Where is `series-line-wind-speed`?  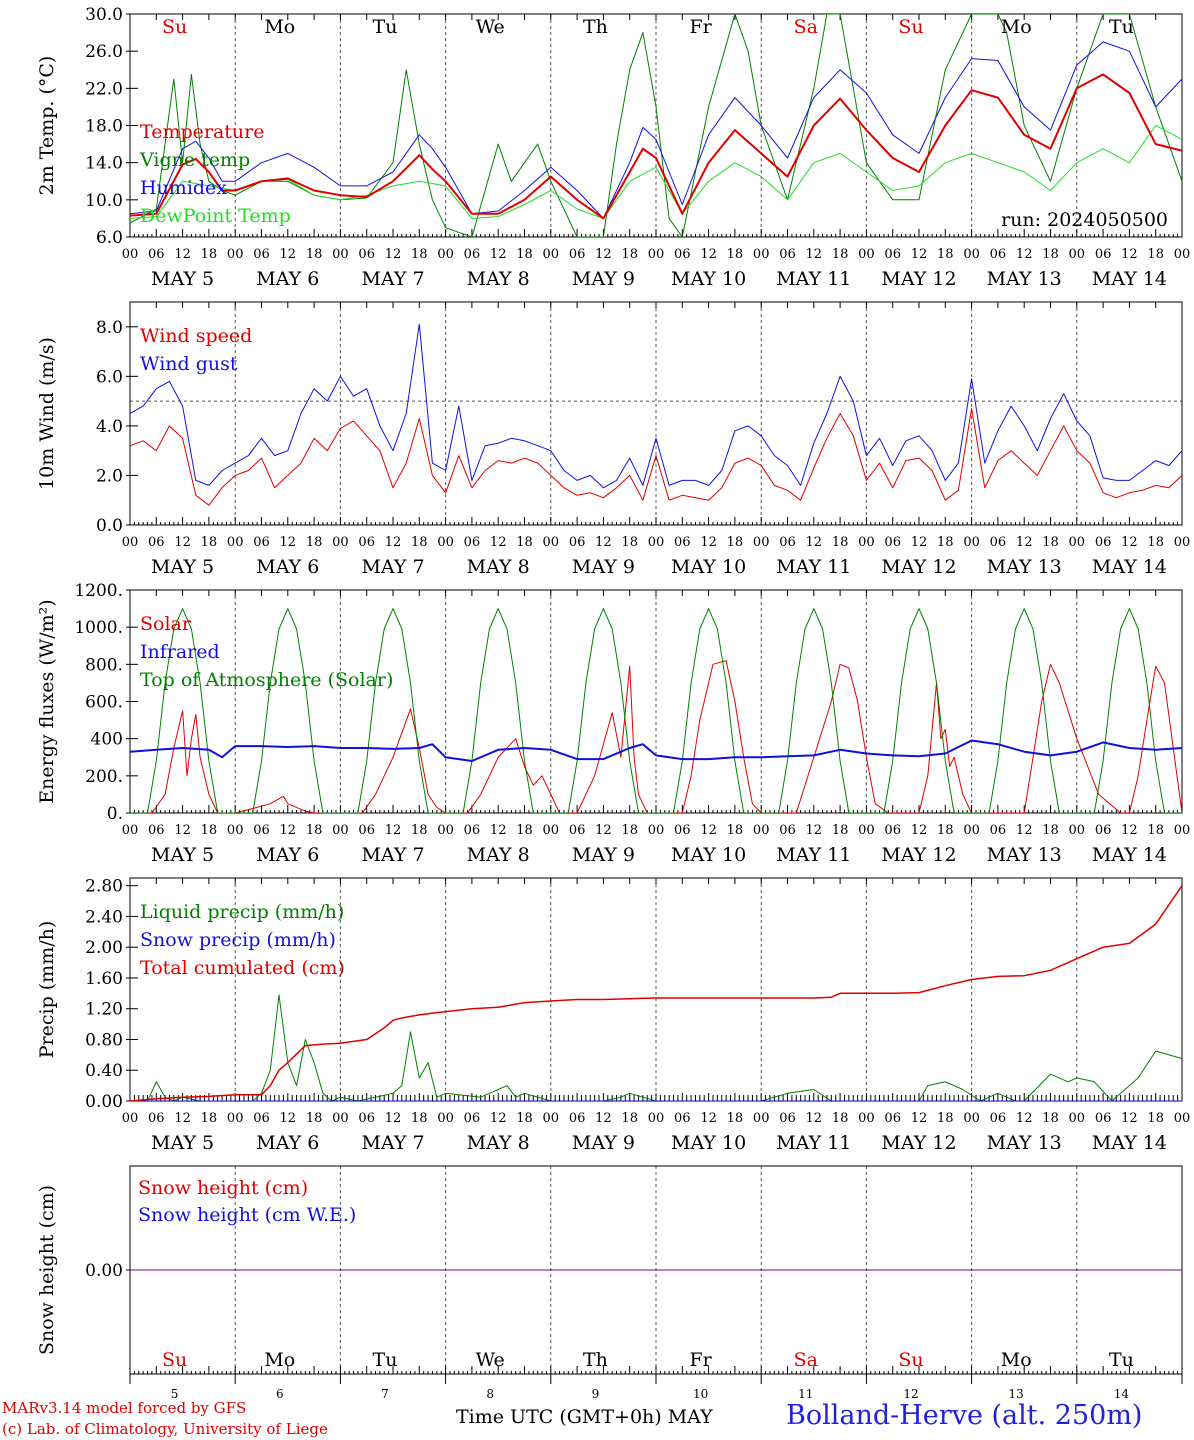 series-line-wind-speed is located at coordinates (656, 457).